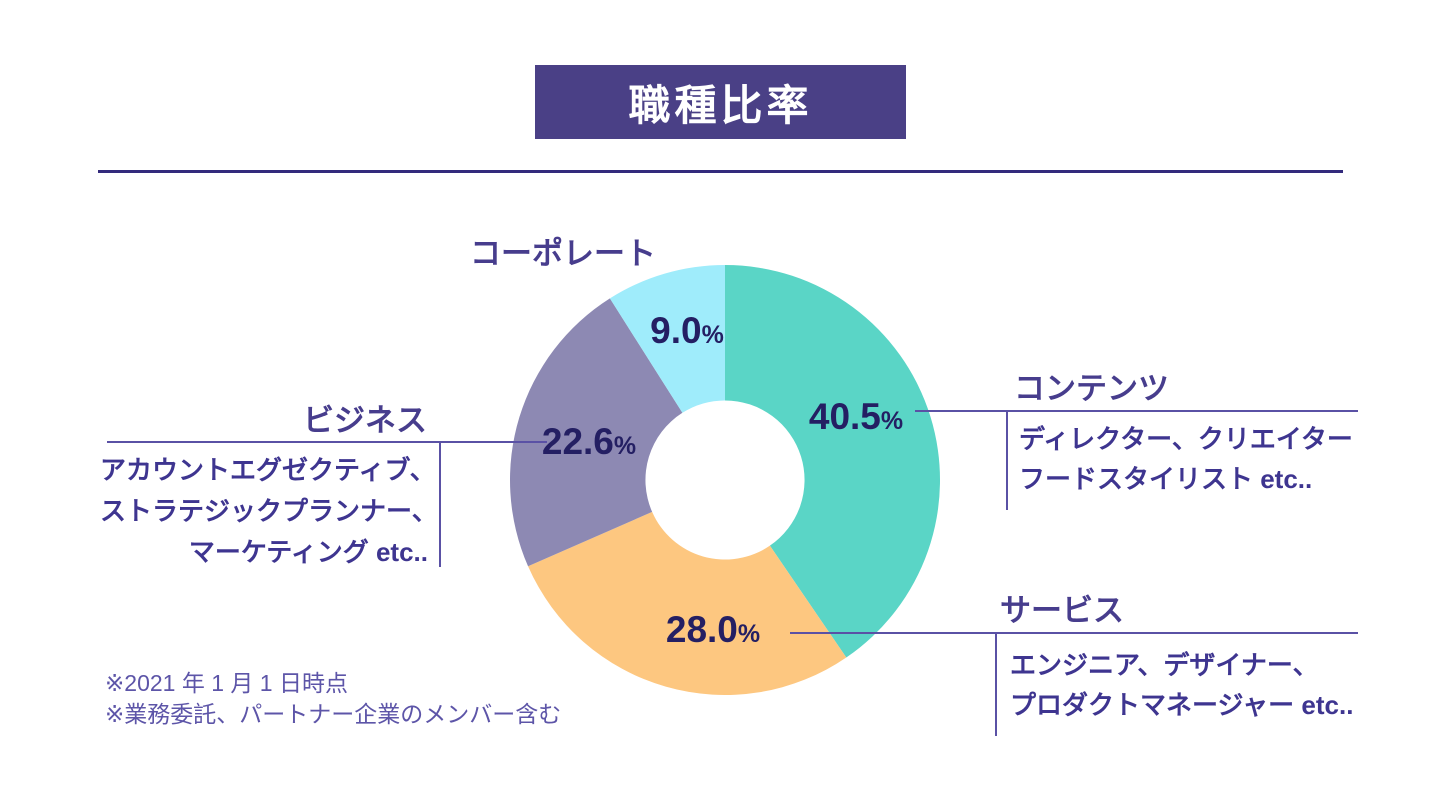 This screenshot has width=1440, height=810. I want to click on slice-value-contents: 40.5%, so click(856, 417).